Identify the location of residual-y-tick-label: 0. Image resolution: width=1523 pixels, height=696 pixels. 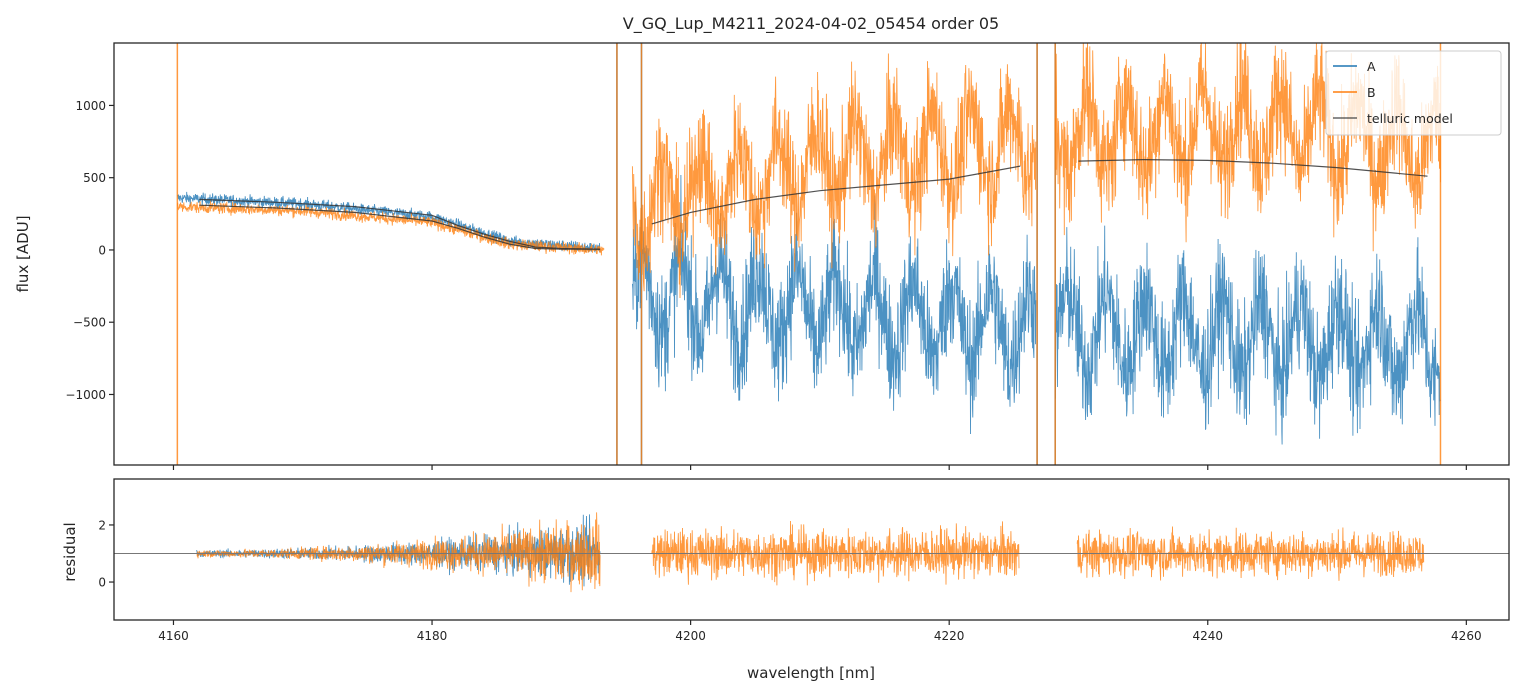
(102, 583).